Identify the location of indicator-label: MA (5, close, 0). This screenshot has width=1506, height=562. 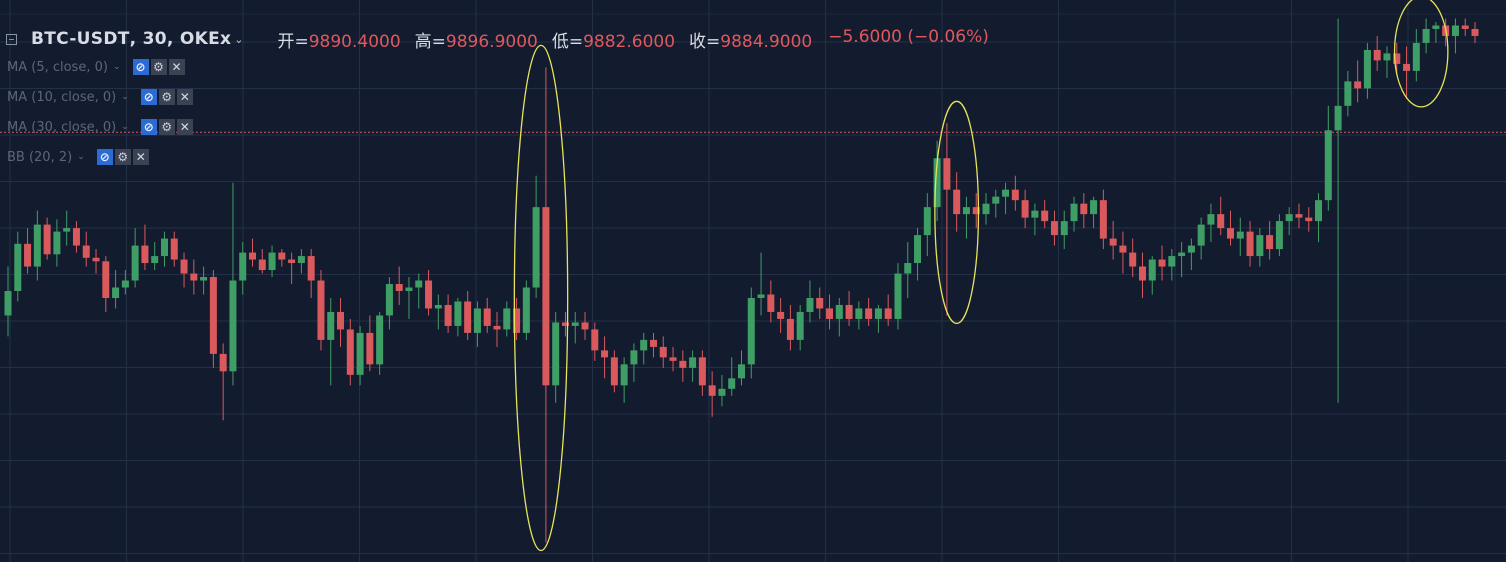
(57, 67).